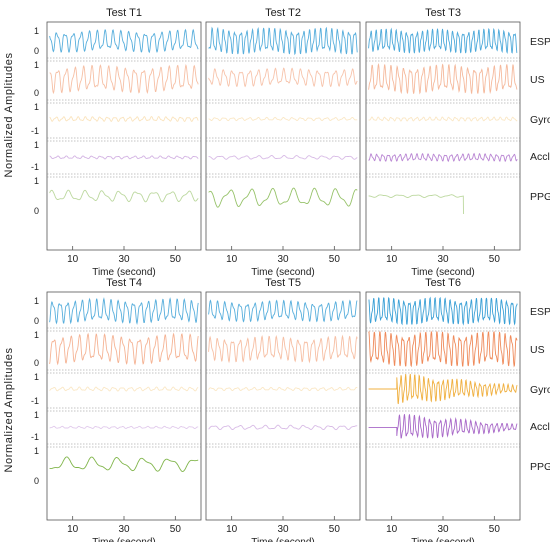 This screenshot has width=550, height=542. Describe the element at coordinates (124, 13) in the screenshot. I see `panel-title: Test T1` at that location.